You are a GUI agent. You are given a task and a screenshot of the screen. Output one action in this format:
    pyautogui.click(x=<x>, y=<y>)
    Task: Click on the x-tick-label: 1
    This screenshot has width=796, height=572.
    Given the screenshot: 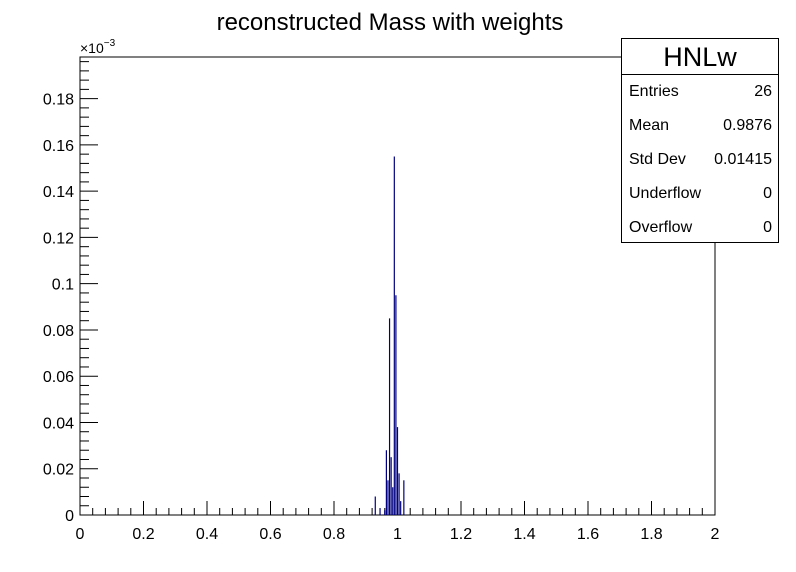 What is the action you would take?
    pyautogui.click(x=397, y=534)
    